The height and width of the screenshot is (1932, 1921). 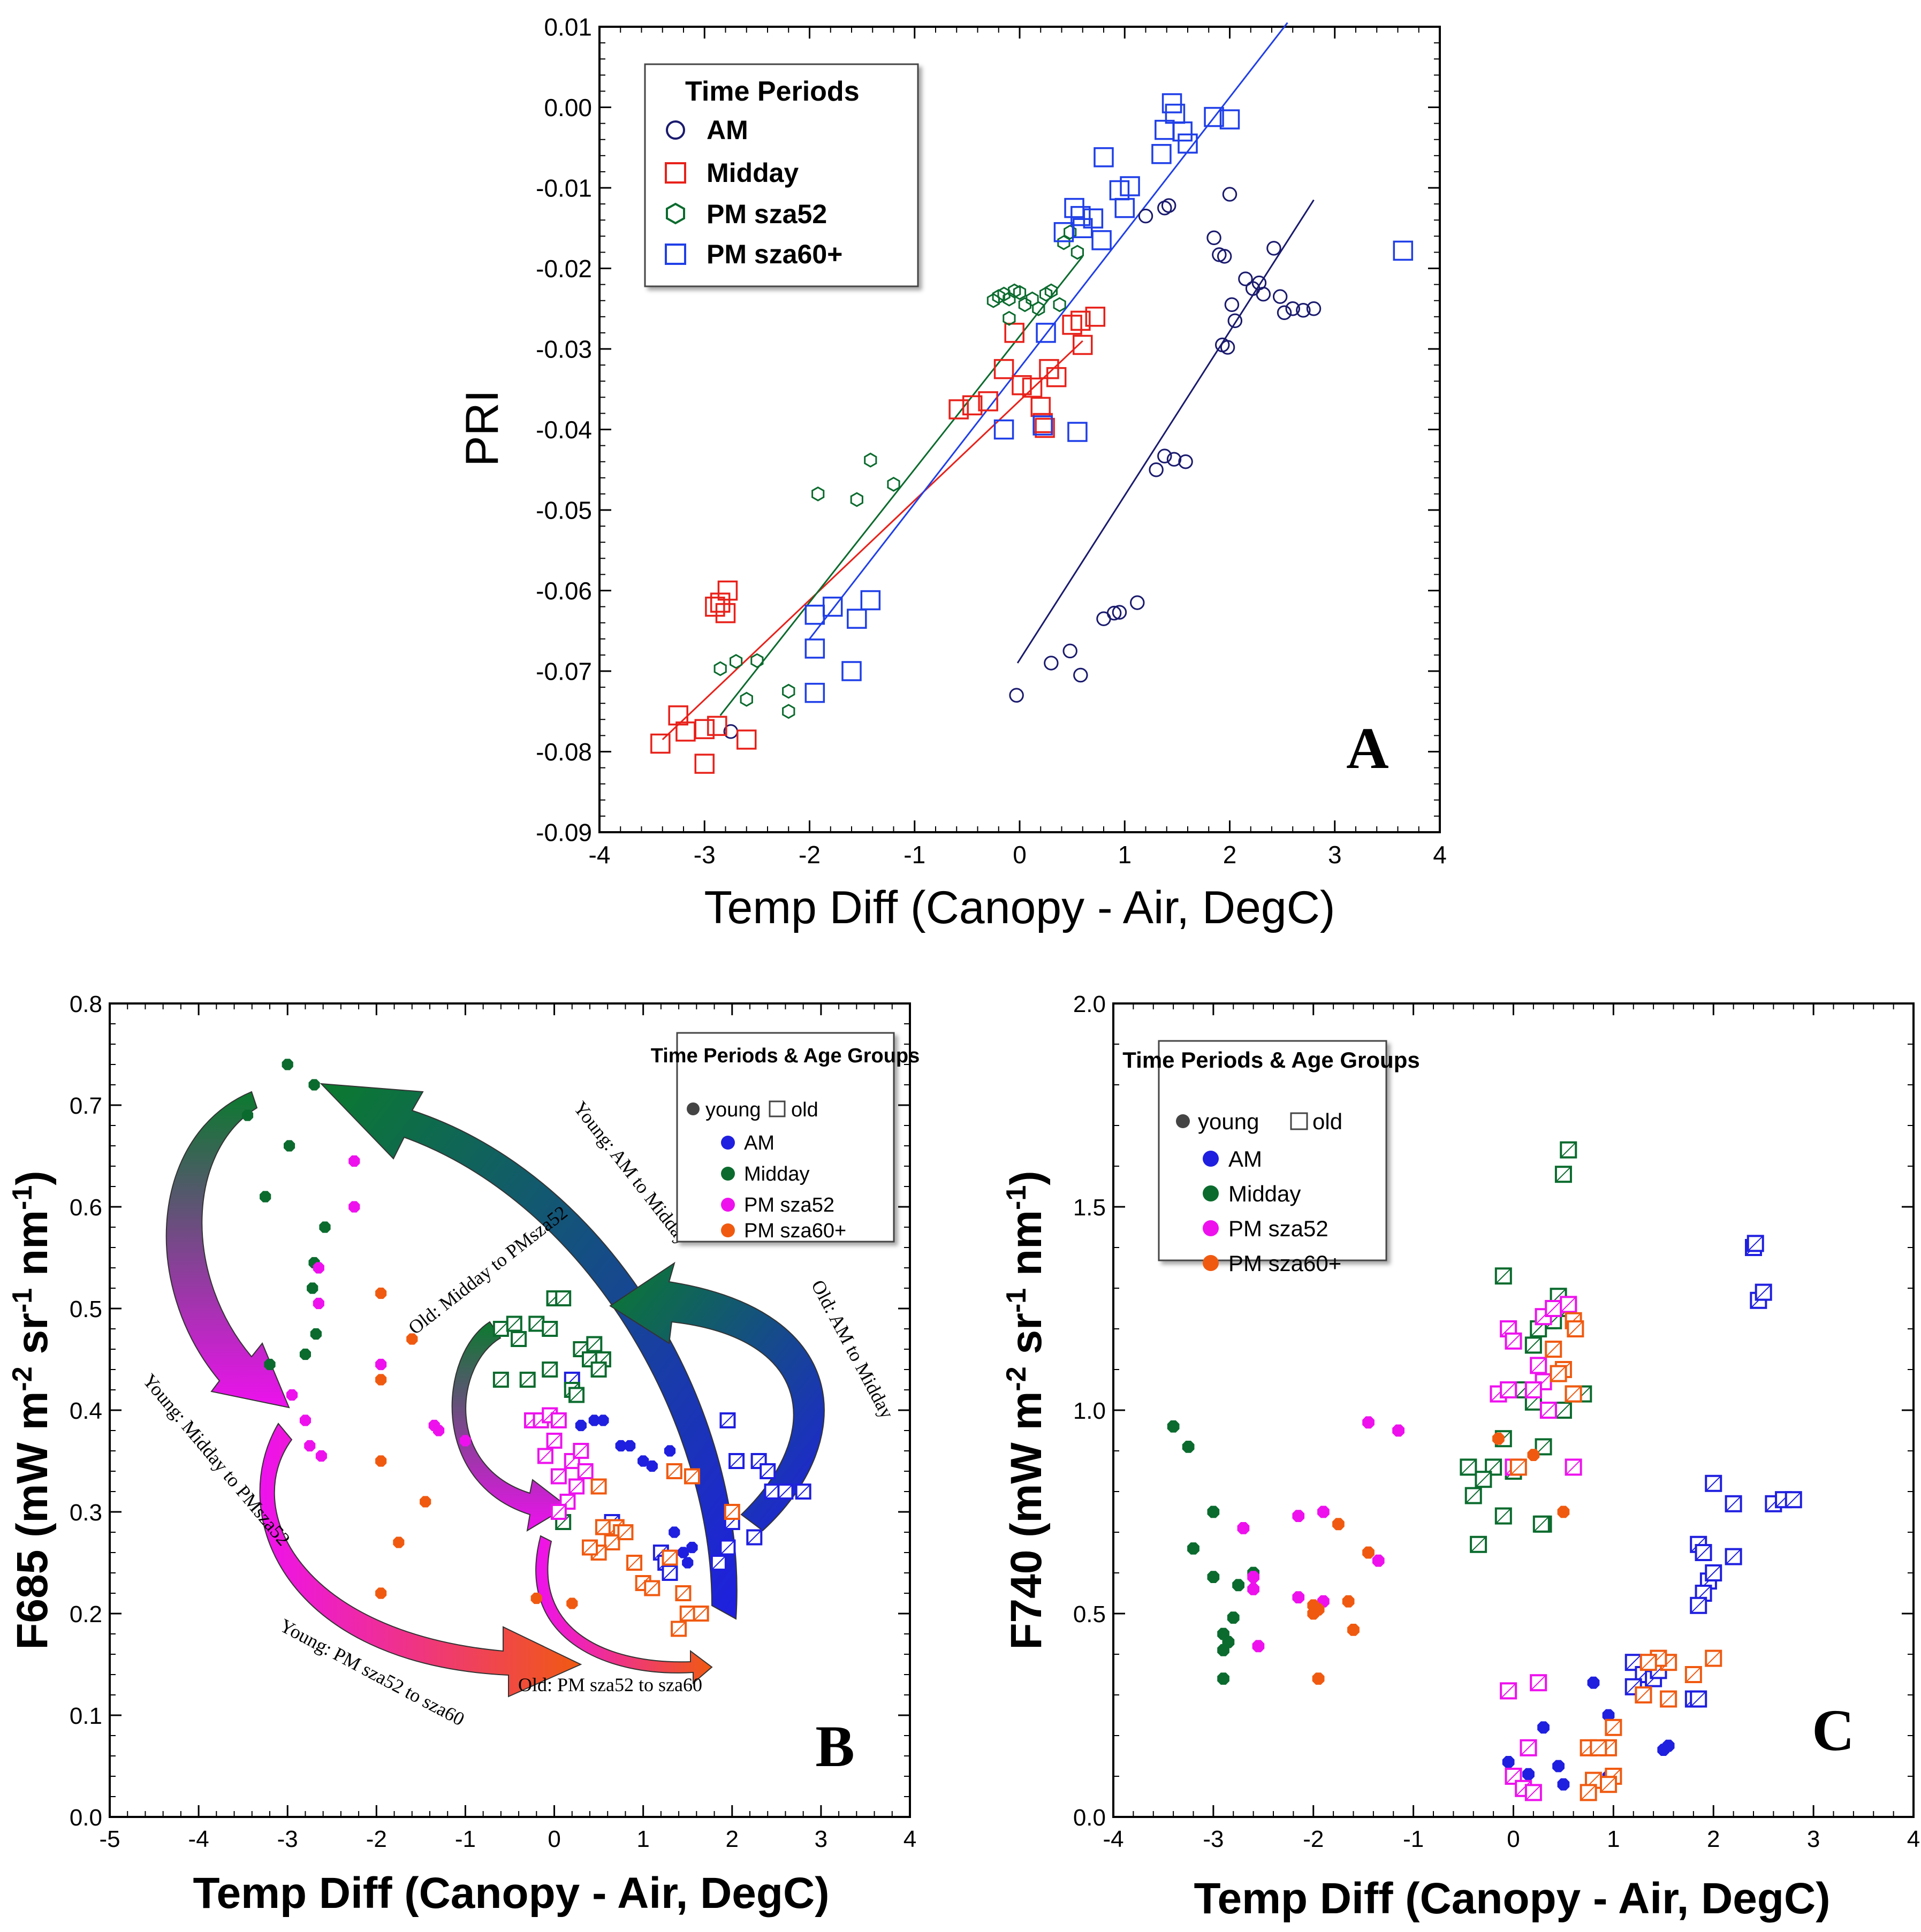 What do you see at coordinates (728, 1174) in the screenshot?
I see `legend-b-midday-marker` at bounding box center [728, 1174].